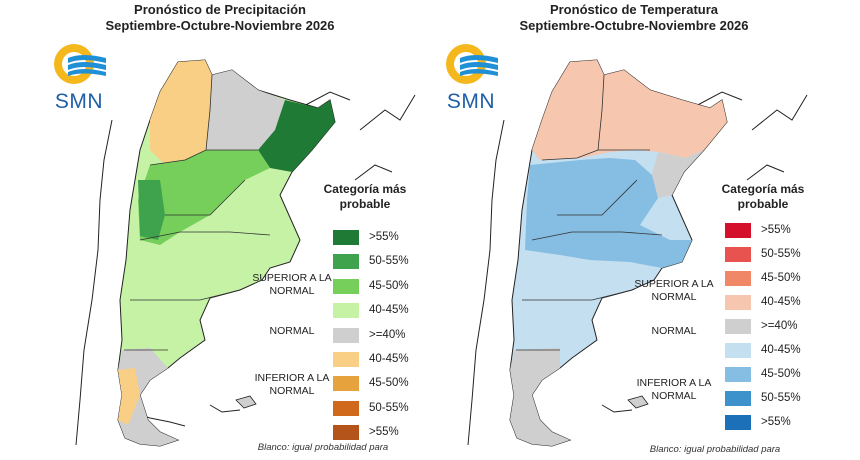 This screenshot has width=860, height=460. I want to click on south-dry-region, so click(129, 396).